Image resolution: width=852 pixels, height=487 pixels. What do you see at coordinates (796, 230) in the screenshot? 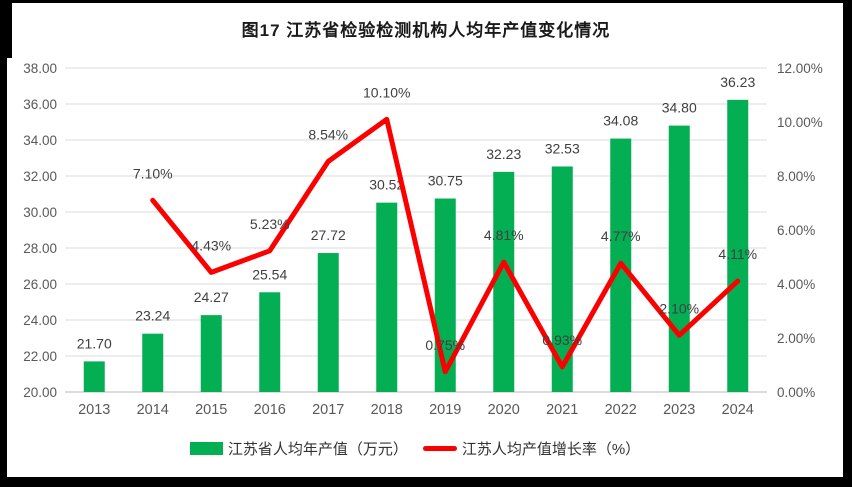
I see `right-axis-tick-label: 6.00%` at bounding box center [796, 230].